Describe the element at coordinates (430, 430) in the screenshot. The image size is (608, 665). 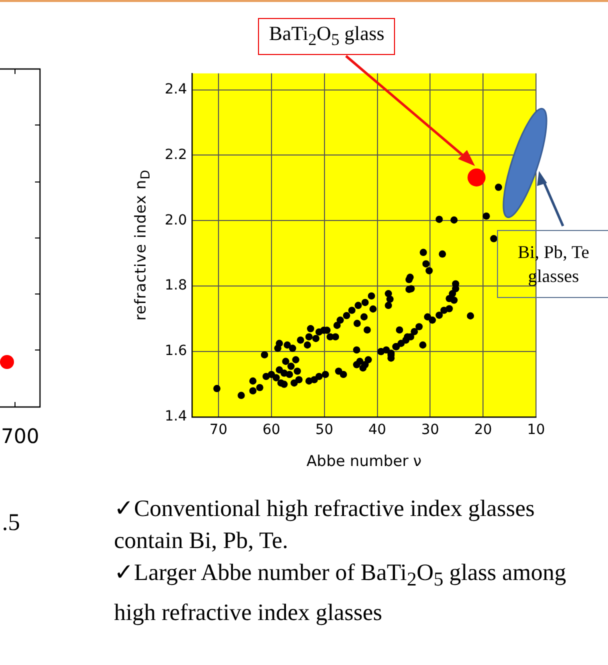
I see `x-tick-label: 30` at that location.